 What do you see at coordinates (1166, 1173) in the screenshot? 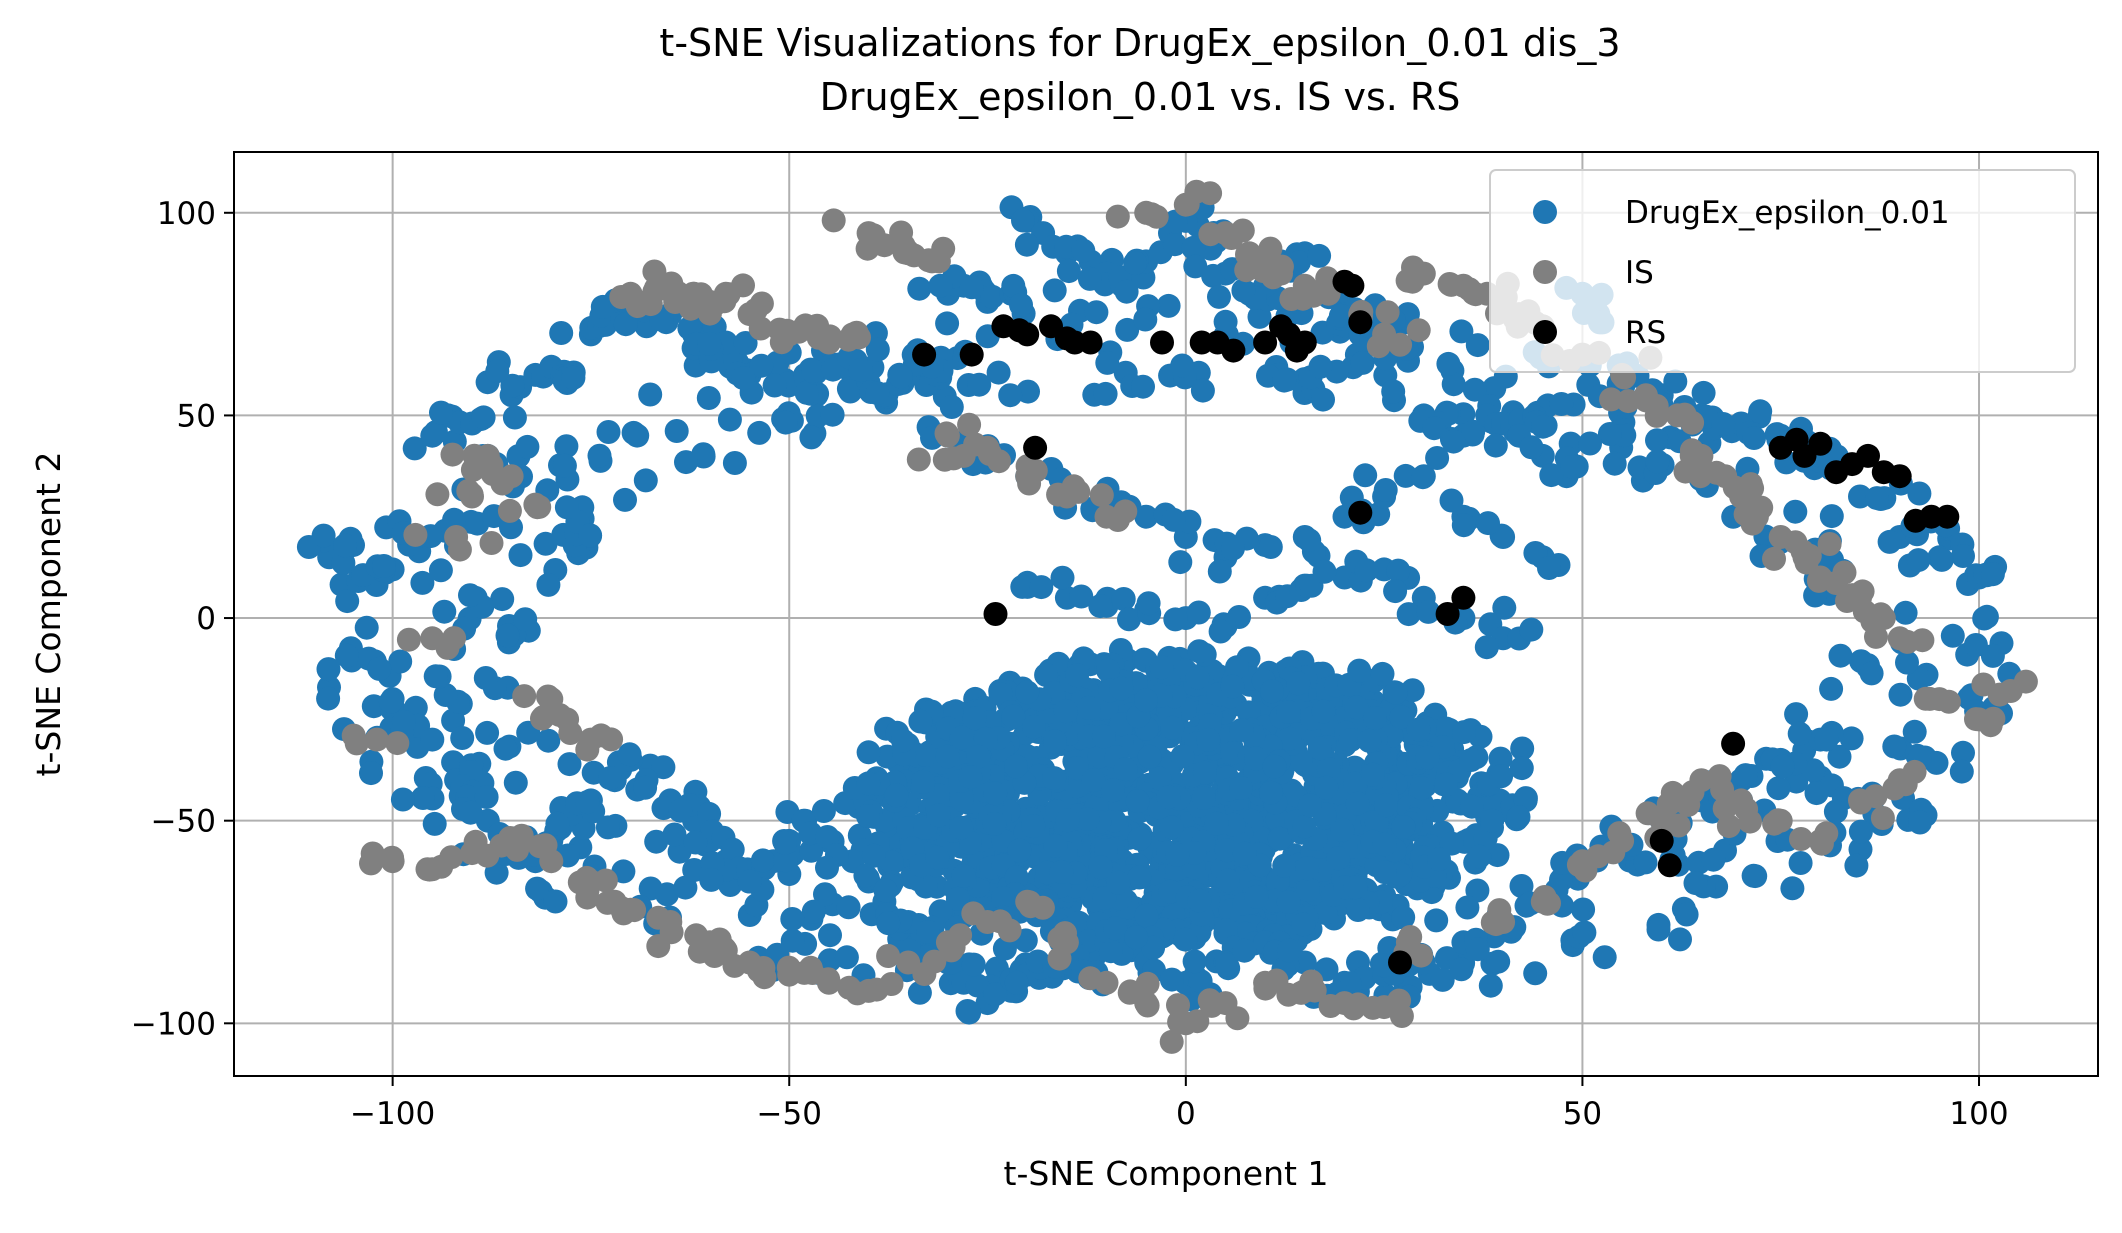
I see `x-axis-label: t-SNE Component 1` at bounding box center [1166, 1173].